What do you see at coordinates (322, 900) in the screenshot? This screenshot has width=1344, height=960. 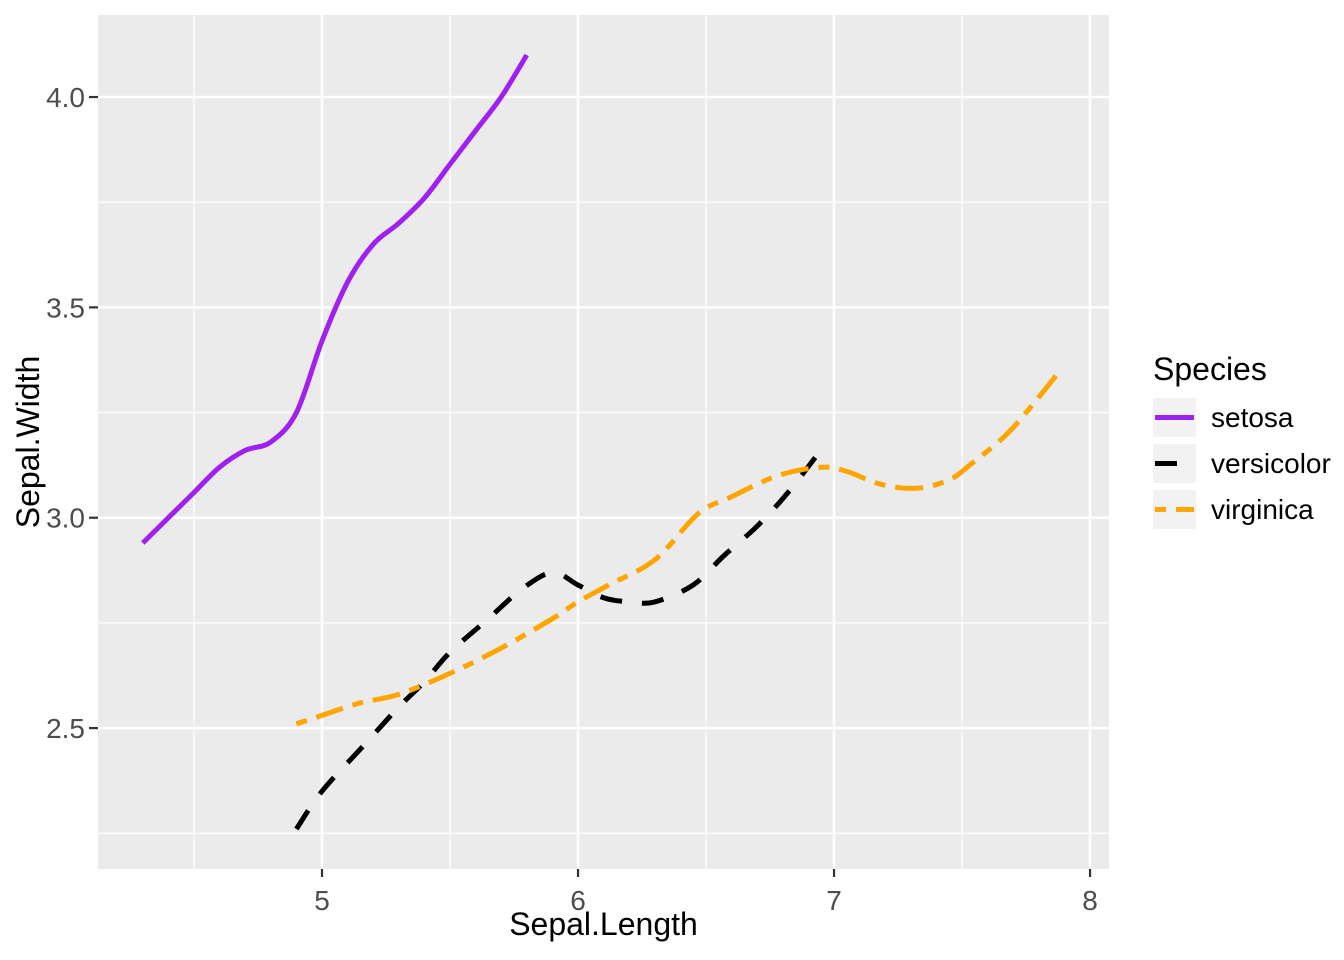 I see `x-tick-label: 5` at bounding box center [322, 900].